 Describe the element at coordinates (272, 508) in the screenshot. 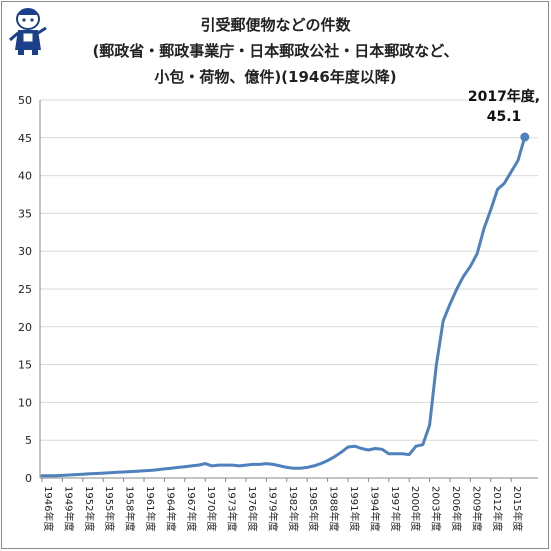

I see `x-tick-label: 1979年度` at that location.